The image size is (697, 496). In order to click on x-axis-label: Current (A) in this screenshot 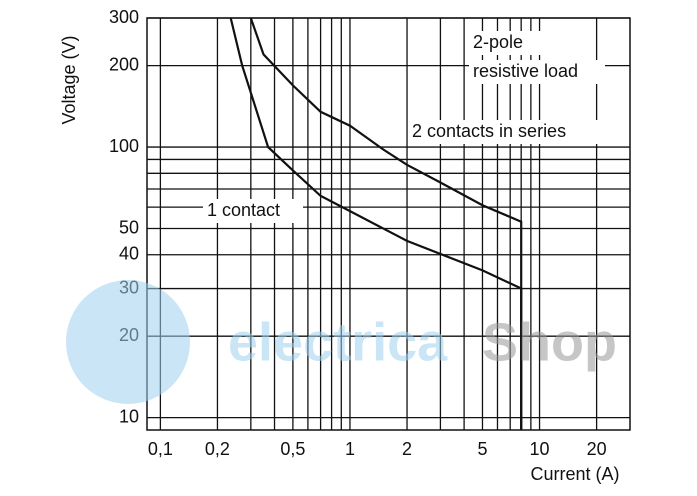, I will do `click(574, 474)`.